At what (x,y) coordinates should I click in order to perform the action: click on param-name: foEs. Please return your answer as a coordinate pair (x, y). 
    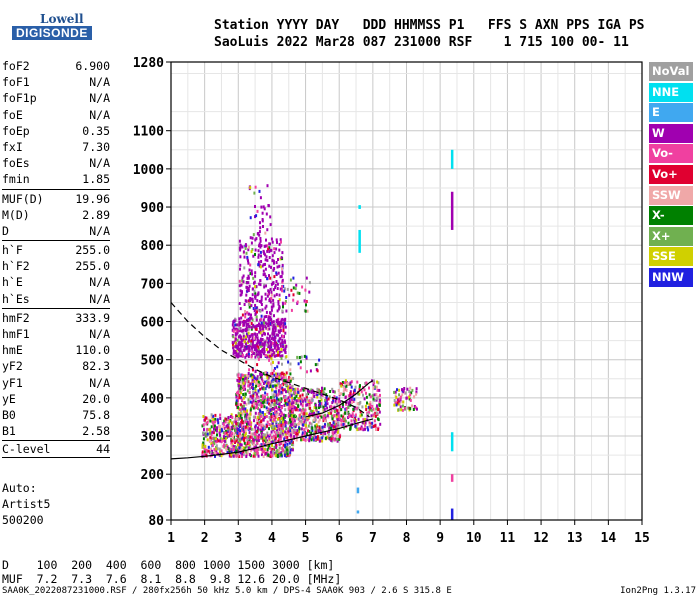
    Looking at the image, I should click on (16, 163).